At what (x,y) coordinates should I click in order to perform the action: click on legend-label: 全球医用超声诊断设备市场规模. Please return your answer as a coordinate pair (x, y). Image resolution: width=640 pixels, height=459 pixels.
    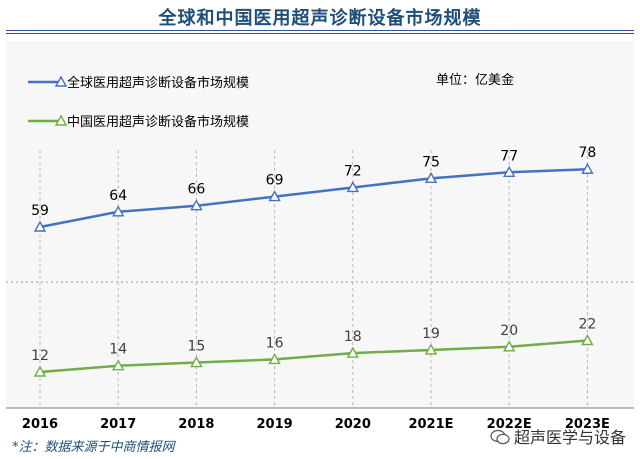
    Looking at the image, I should click on (158, 83).